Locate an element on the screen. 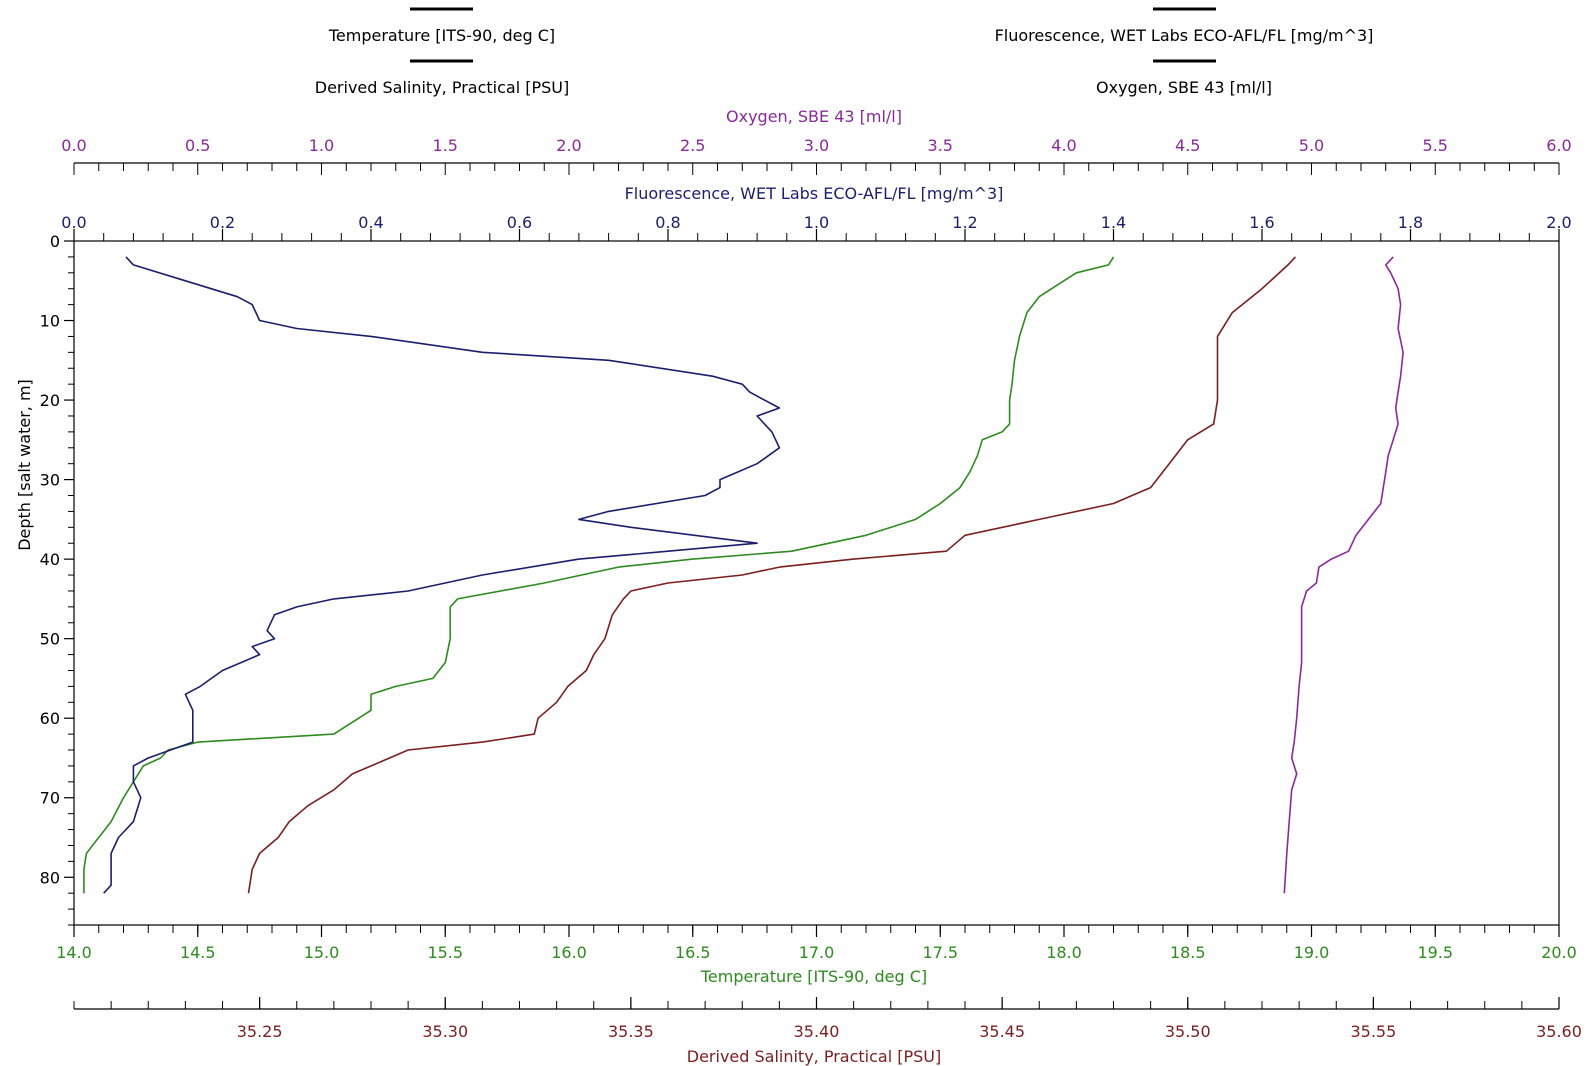  depth-tick-label: 30 is located at coordinates (50, 480).